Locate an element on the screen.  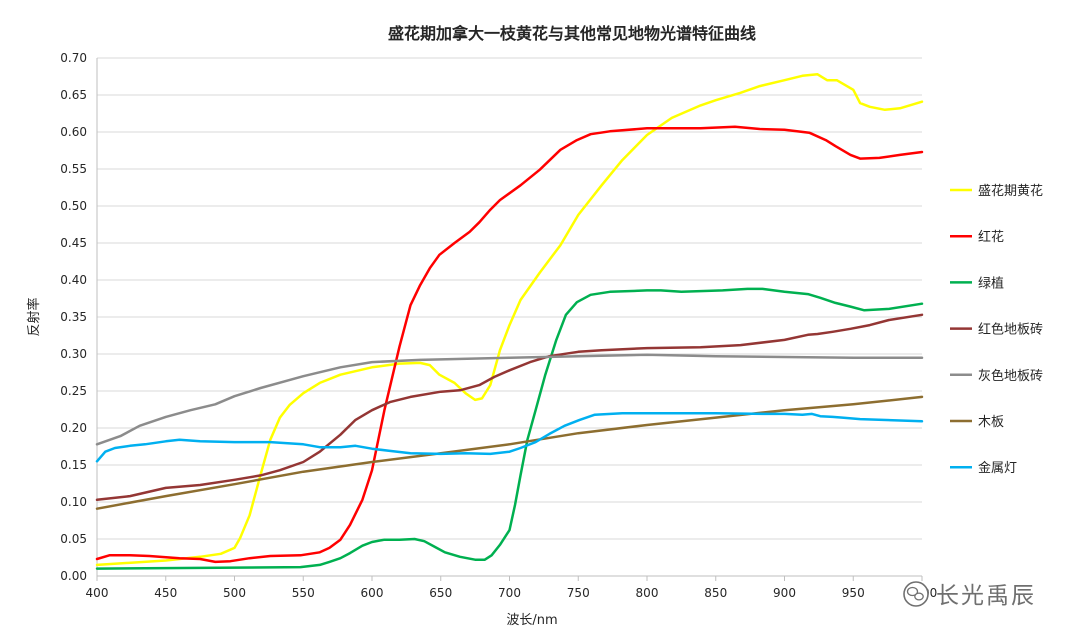
y-tick-label: 0.05 is located at coordinates (73, 539).